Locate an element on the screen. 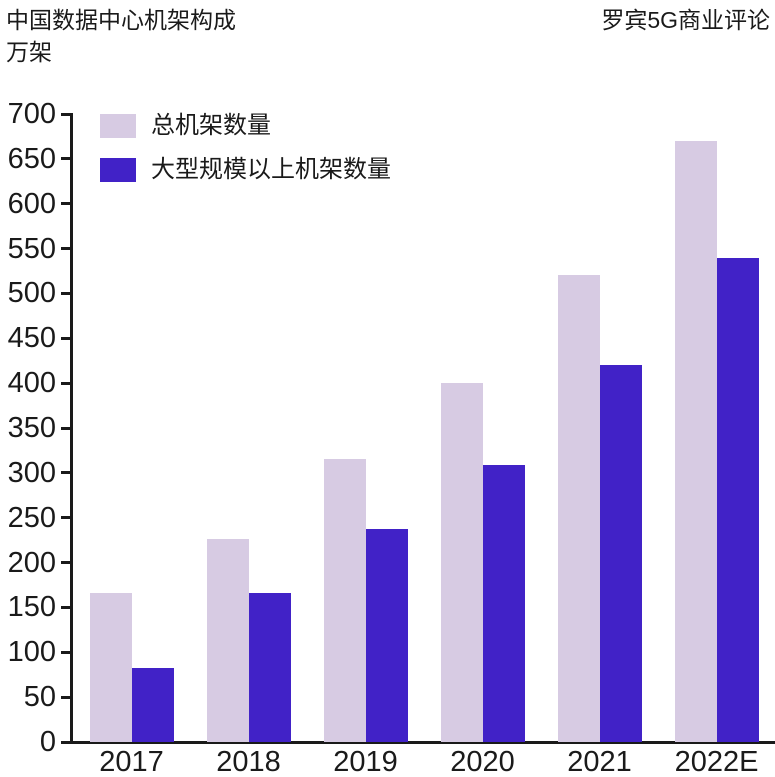  bar-large-2021 is located at coordinates (620, 553).